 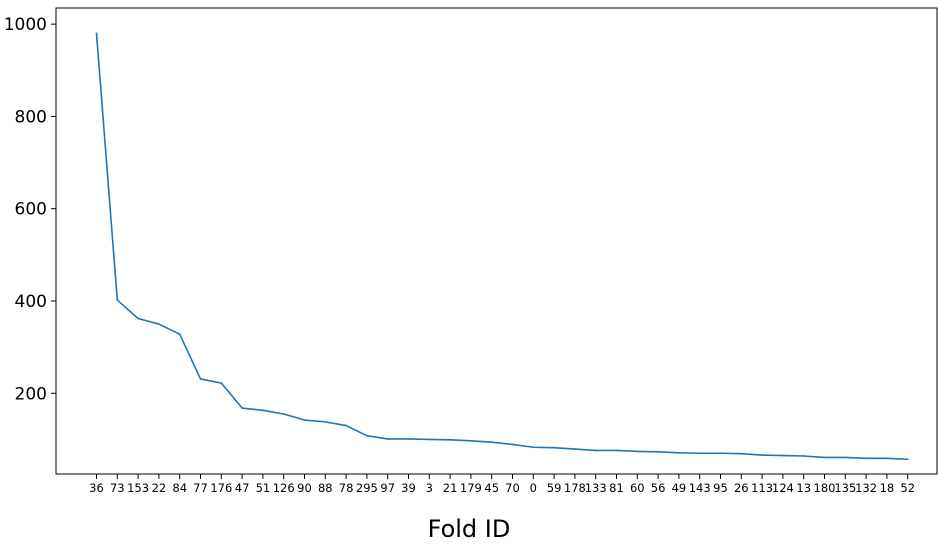 What do you see at coordinates (304, 488) in the screenshot?
I see `x-tick-label: 90` at bounding box center [304, 488].